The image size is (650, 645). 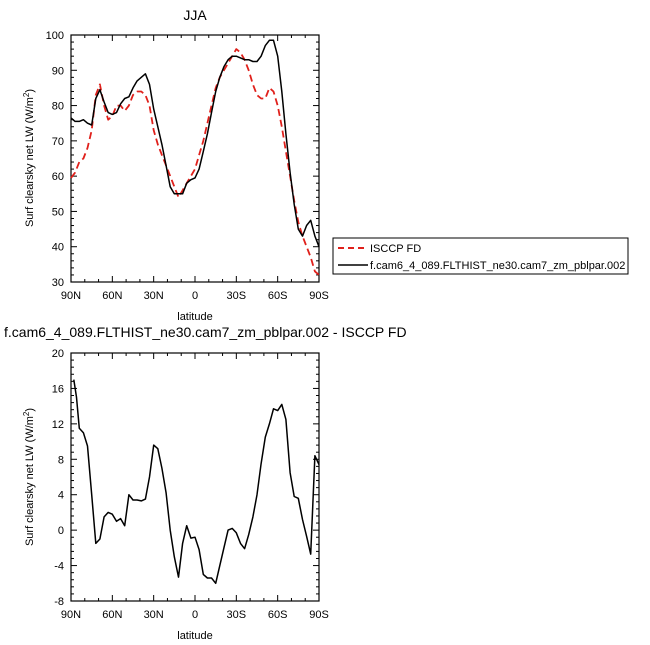 I want to click on bottom-series-line-difference, so click(x=196, y=482).